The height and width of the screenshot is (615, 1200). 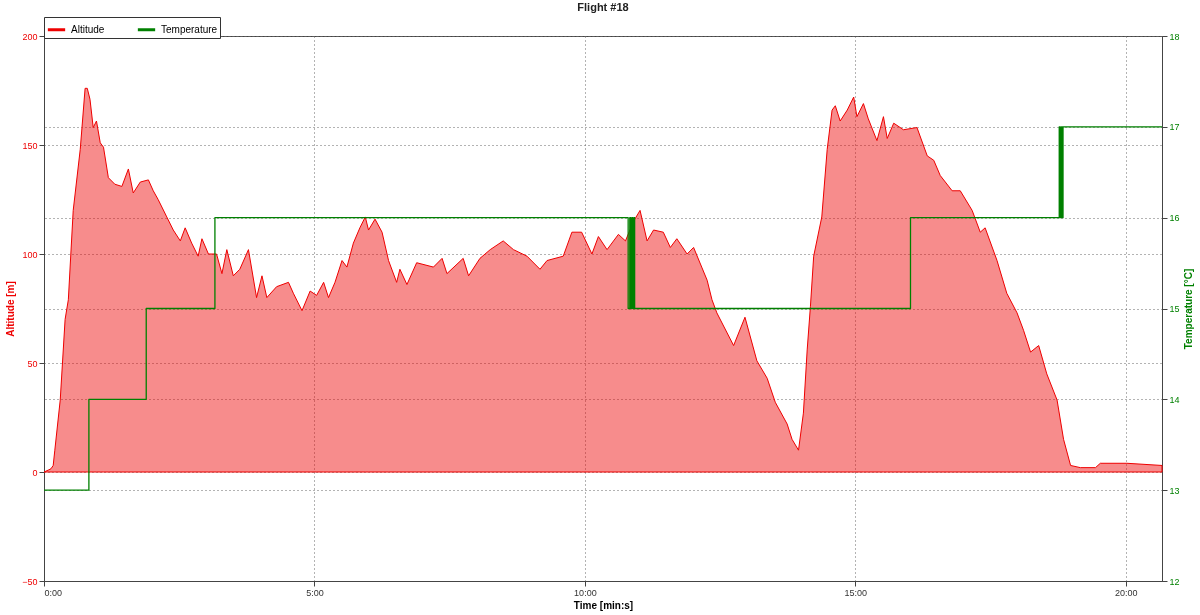 What do you see at coordinates (30, 254) in the screenshot?
I see `y-tick-label: 100` at bounding box center [30, 254].